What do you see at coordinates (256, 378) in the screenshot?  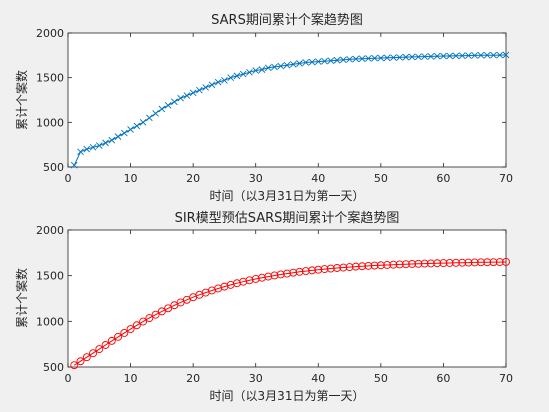 I see `x-tick-label: 30` at bounding box center [256, 378].